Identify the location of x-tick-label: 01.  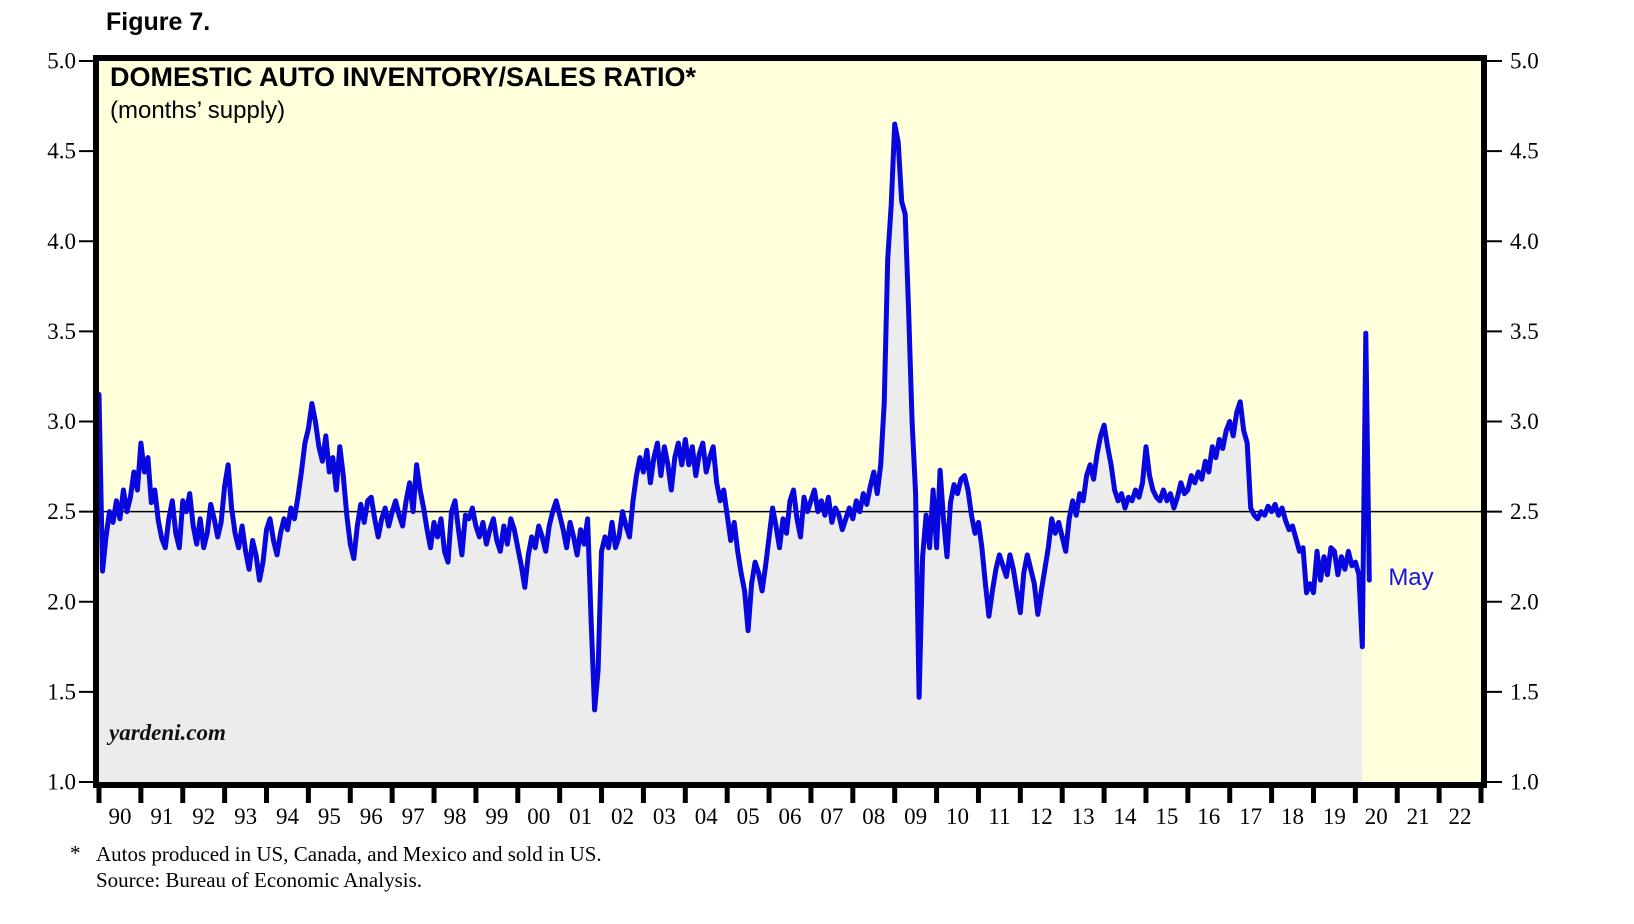
(580, 816).